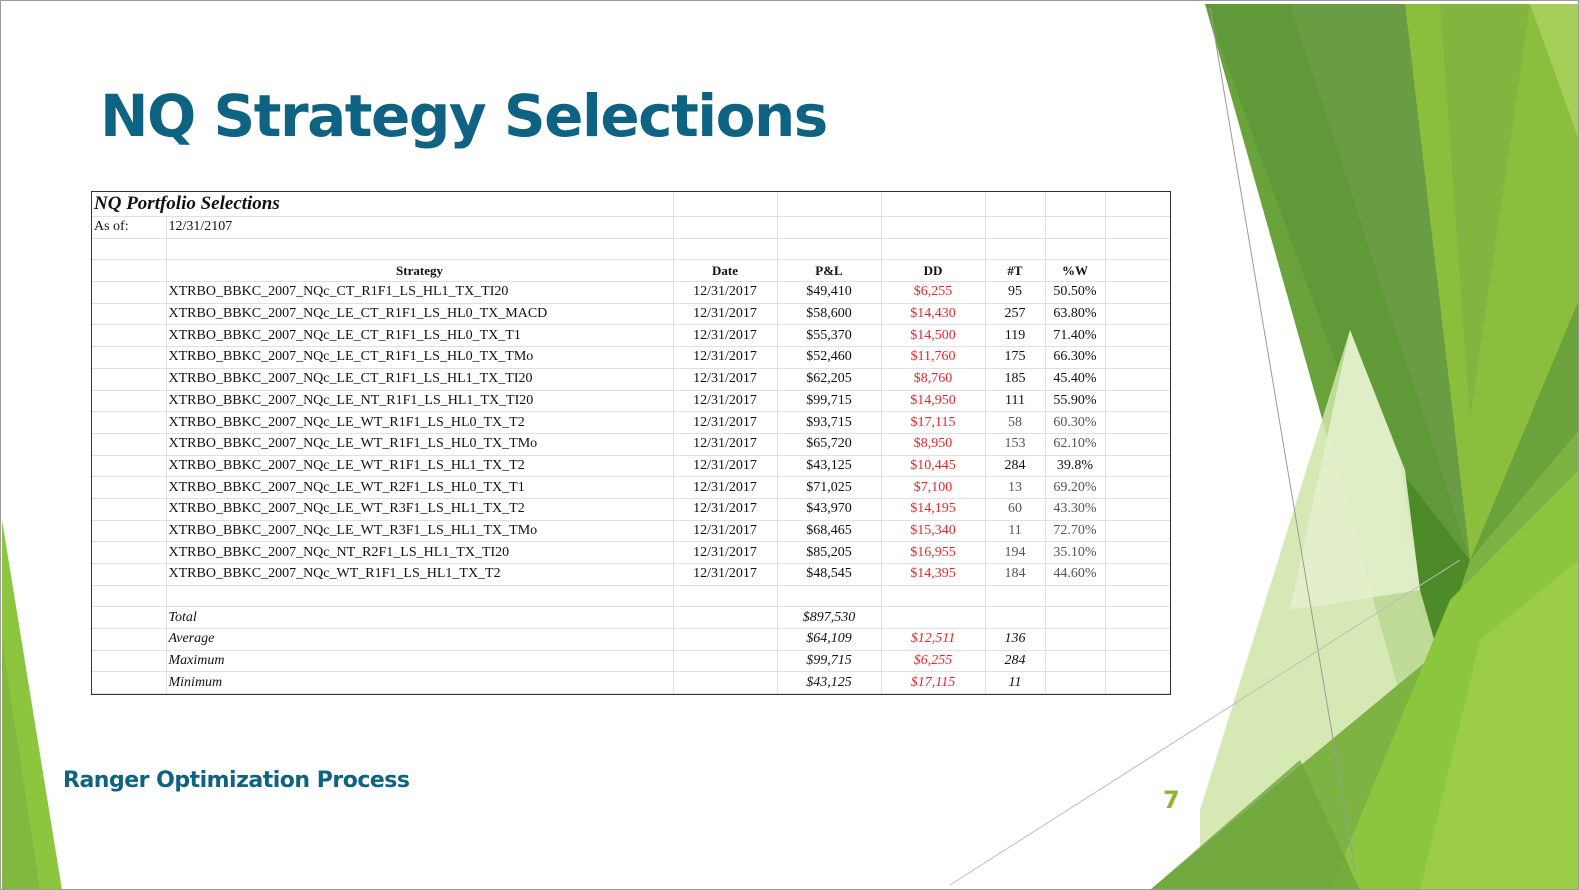 This screenshot has height=890, width=1579. I want to click on dd-cell: $11,760, so click(933, 357).